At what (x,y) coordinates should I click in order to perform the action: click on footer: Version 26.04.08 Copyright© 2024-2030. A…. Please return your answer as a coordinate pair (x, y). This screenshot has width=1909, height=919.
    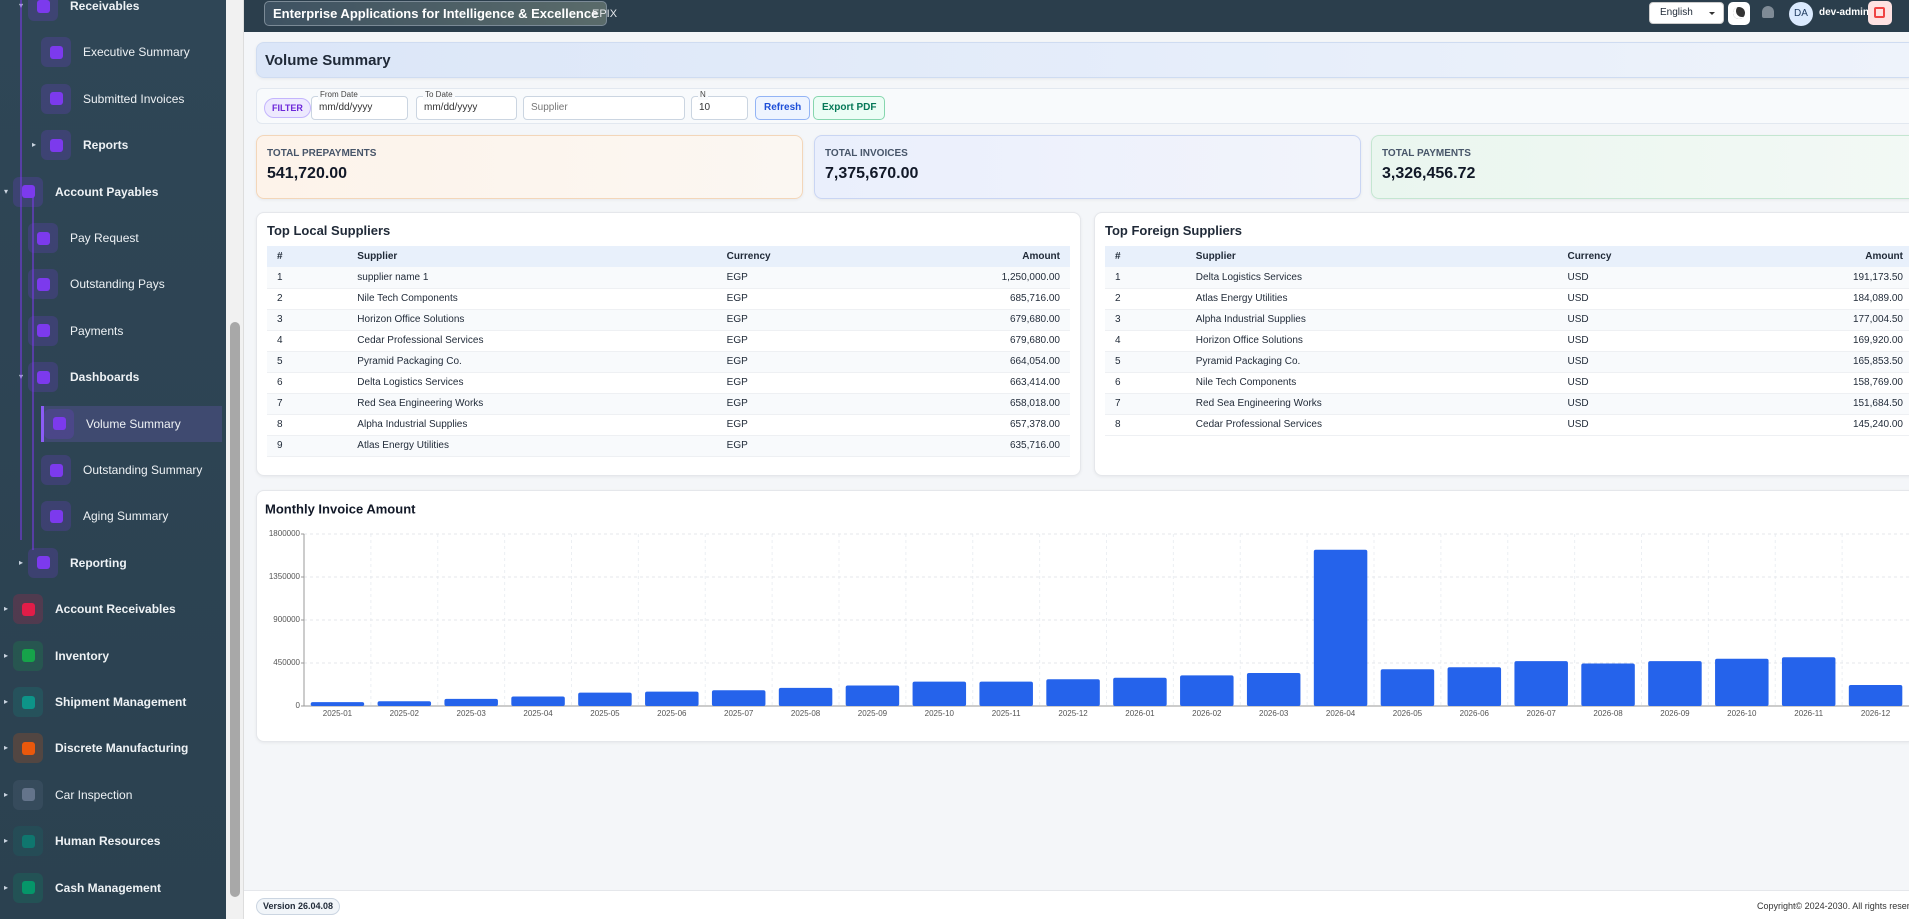
    Looking at the image, I should click on (1076, 904).